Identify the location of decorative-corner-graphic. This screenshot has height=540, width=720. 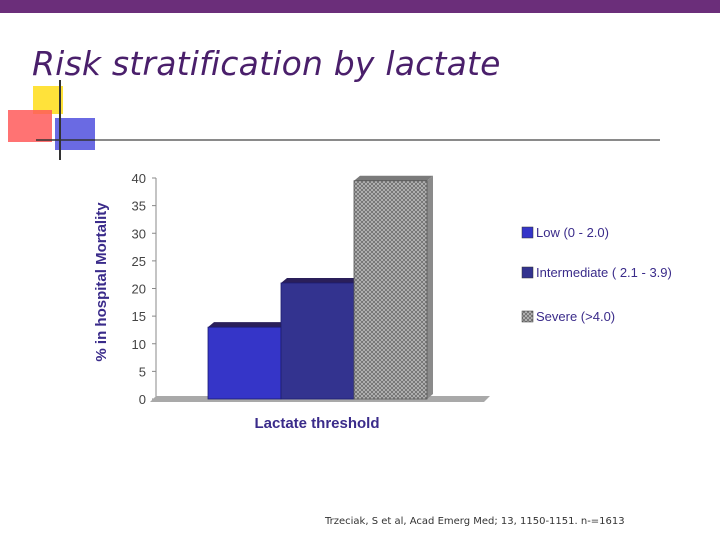
(64, 120).